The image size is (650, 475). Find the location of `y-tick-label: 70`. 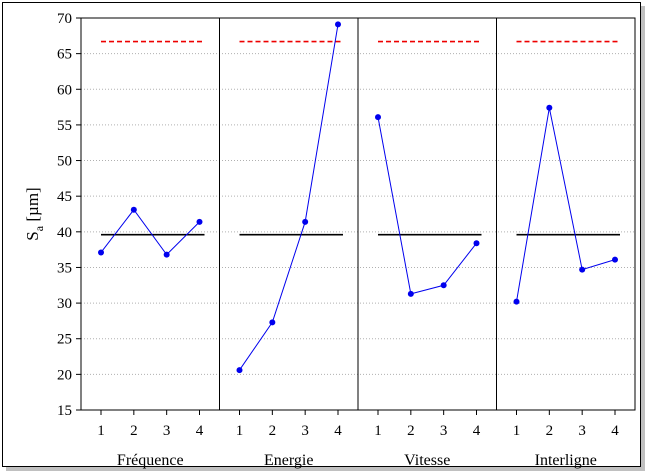

y-tick-label: 70 is located at coordinates (64, 19).